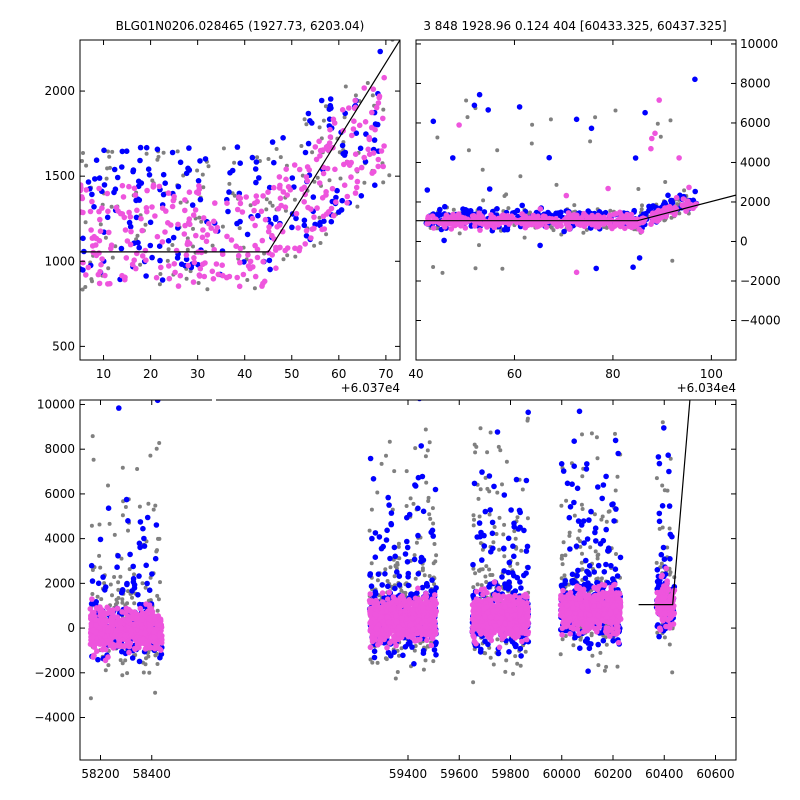  What do you see at coordinates (415, 374) in the screenshot?
I see `x-tick-label: 40` at bounding box center [415, 374].